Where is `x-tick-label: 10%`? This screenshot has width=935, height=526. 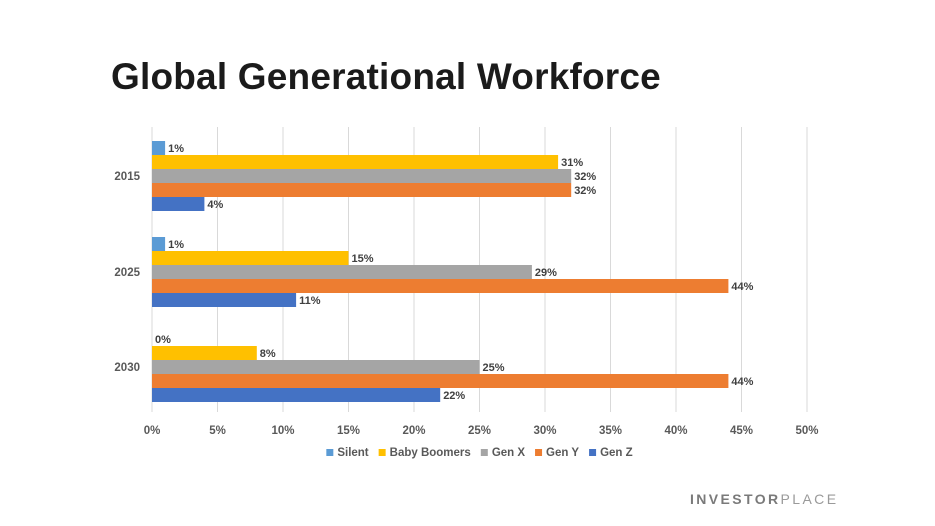 x-tick-label: 10% is located at coordinates (282, 431).